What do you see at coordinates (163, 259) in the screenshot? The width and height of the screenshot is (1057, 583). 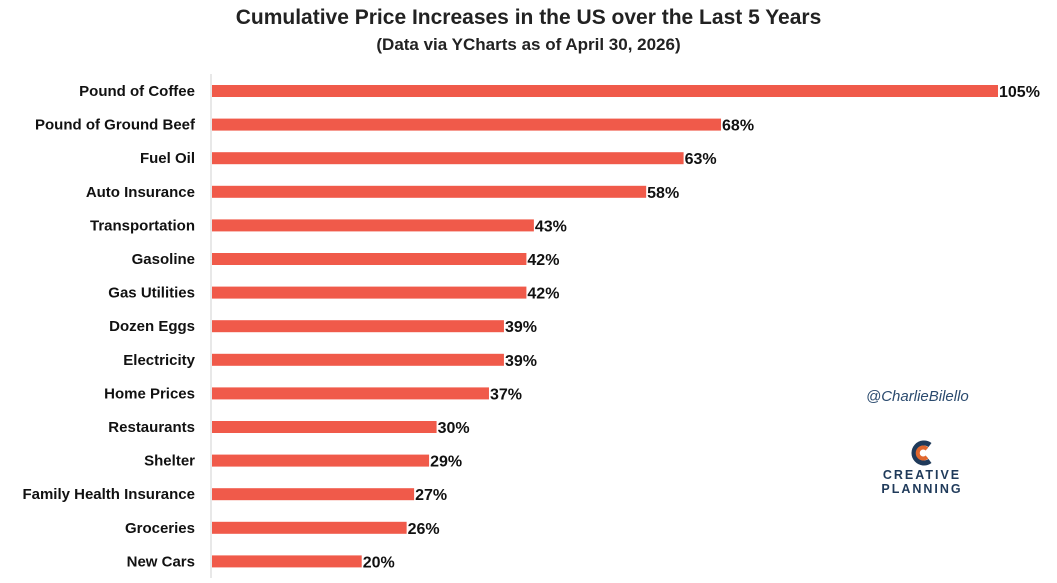 I see `category-label: Gasoline` at bounding box center [163, 259].